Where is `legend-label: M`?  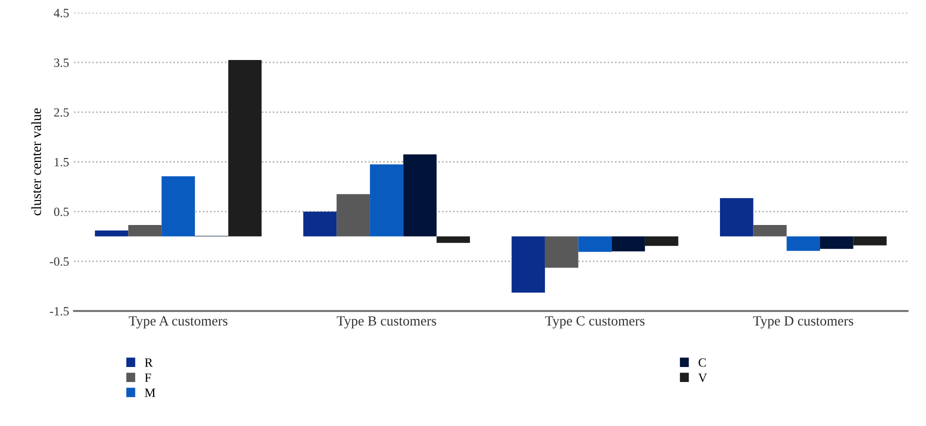
legend-label: M is located at coordinates (150, 392).